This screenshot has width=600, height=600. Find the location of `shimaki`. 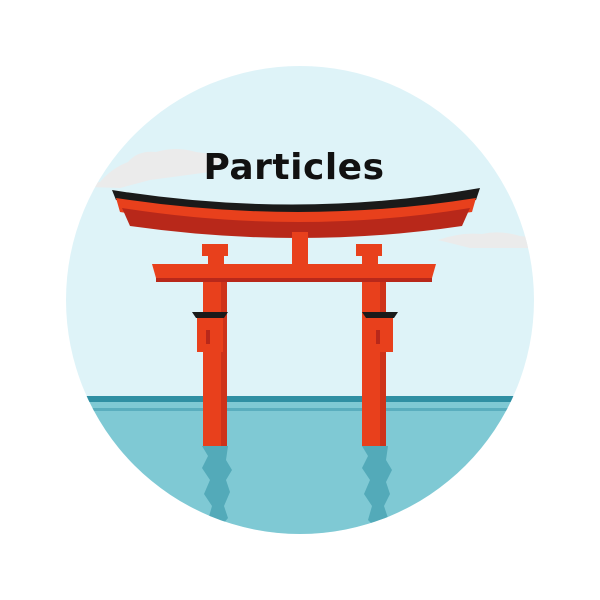

shimaki is located at coordinates (296, 223).